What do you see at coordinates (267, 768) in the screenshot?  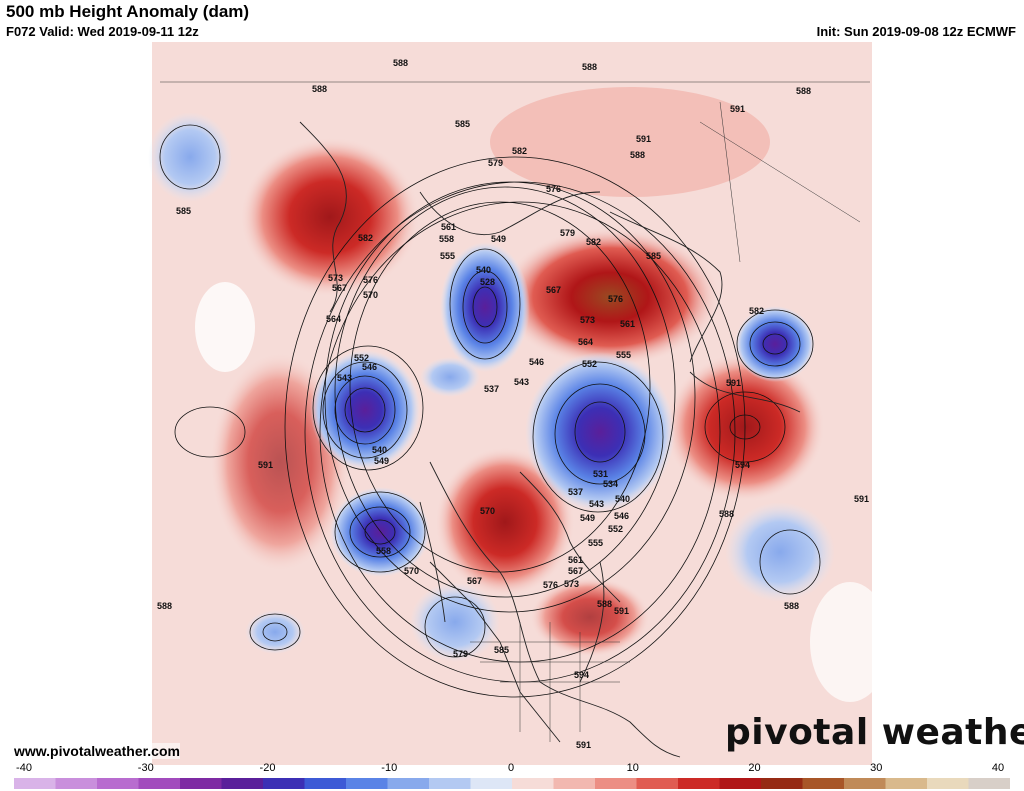 I see `colorbar-tick-label: -20` at bounding box center [267, 768].